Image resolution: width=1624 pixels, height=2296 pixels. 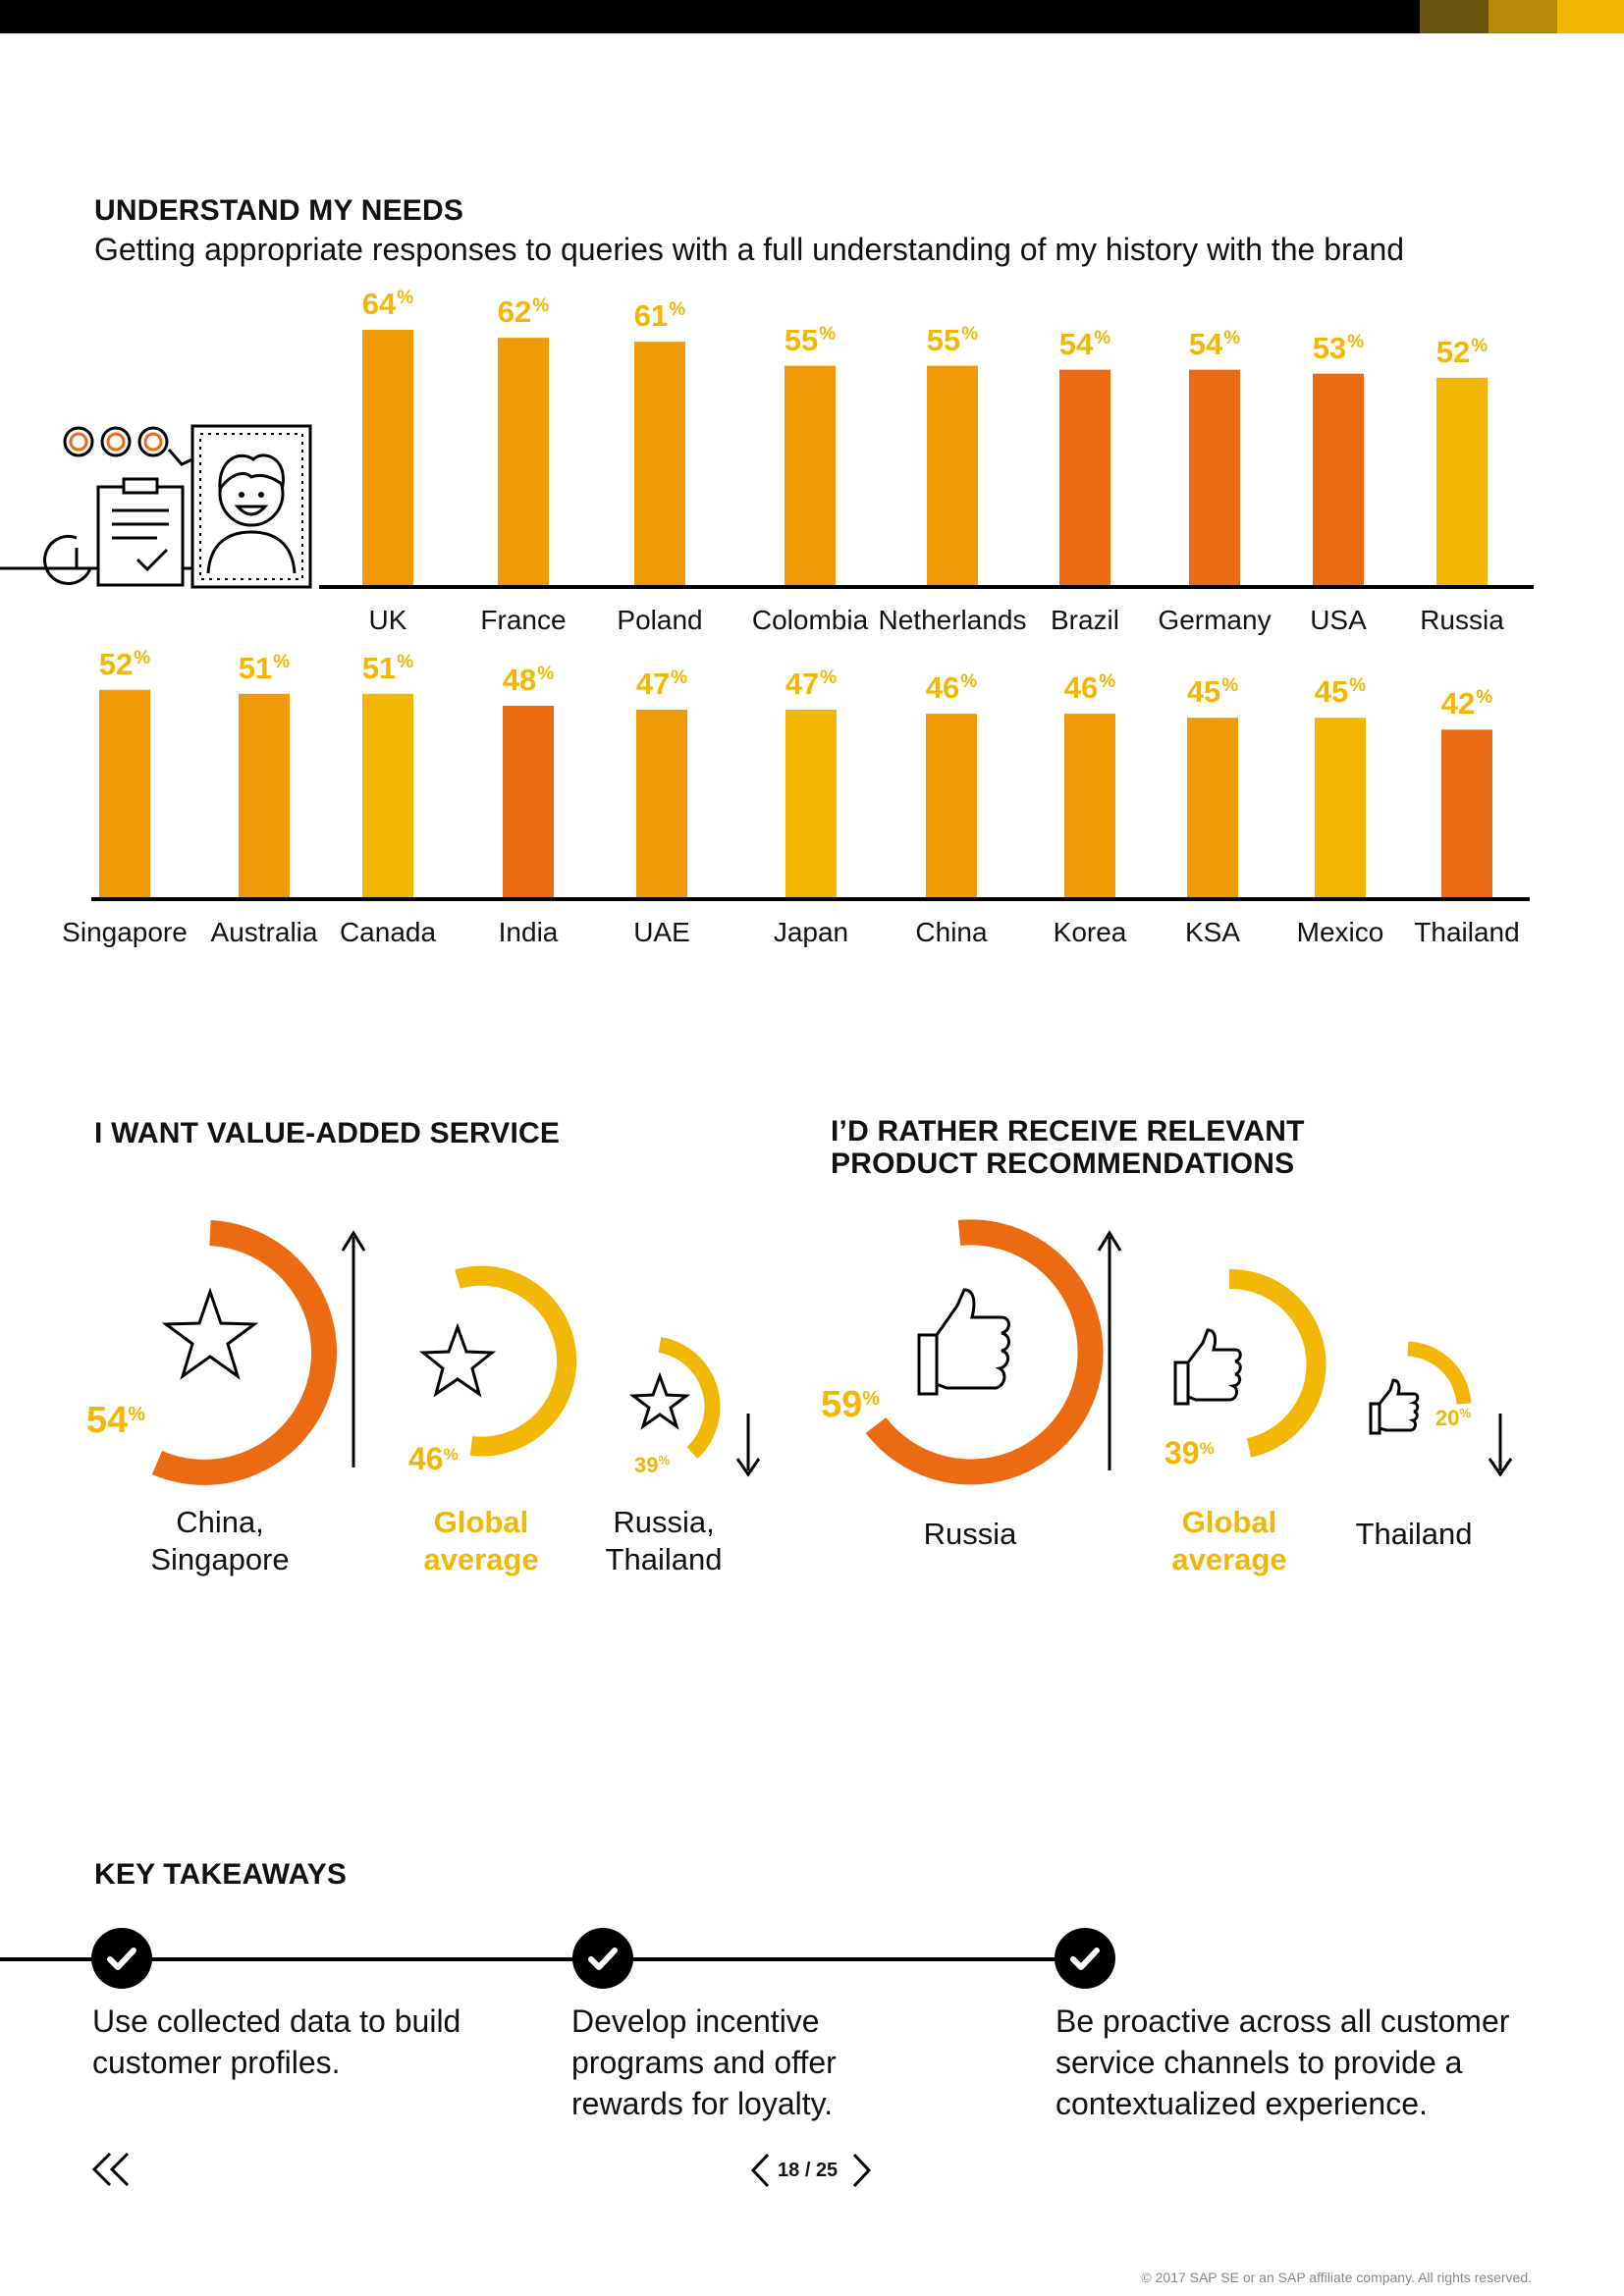 What do you see at coordinates (810, 620) in the screenshot?
I see `category-label: Colombia` at bounding box center [810, 620].